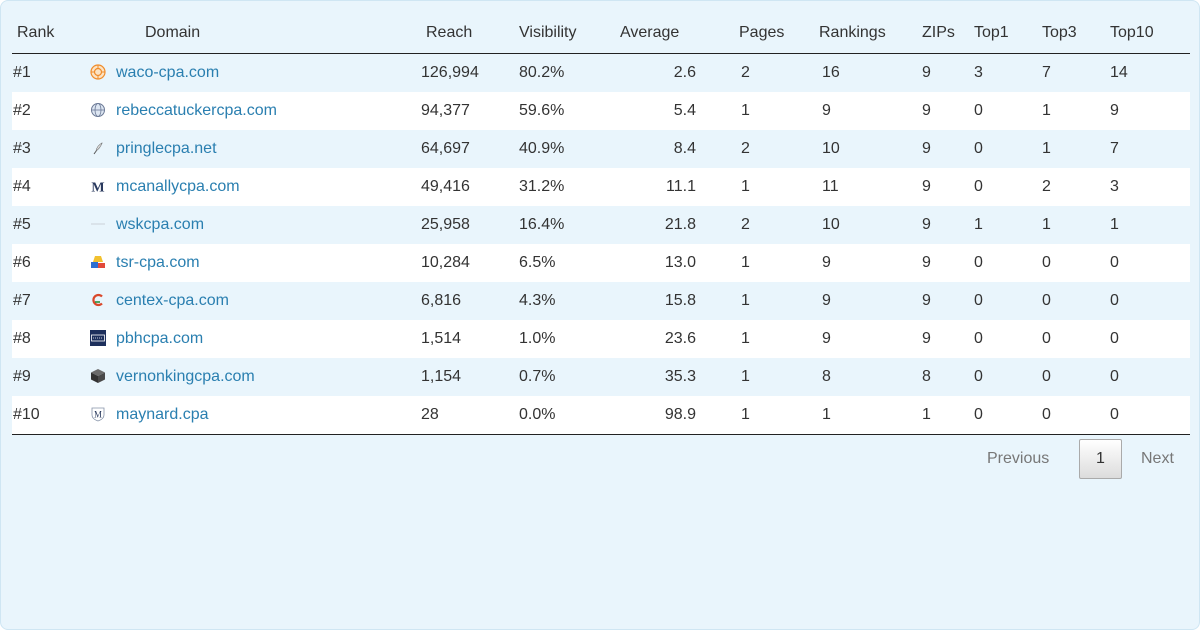  What do you see at coordinates (462, 33) in the screenshot?
I see `reach-column-header: Reach` at bounding box center [462, 33].